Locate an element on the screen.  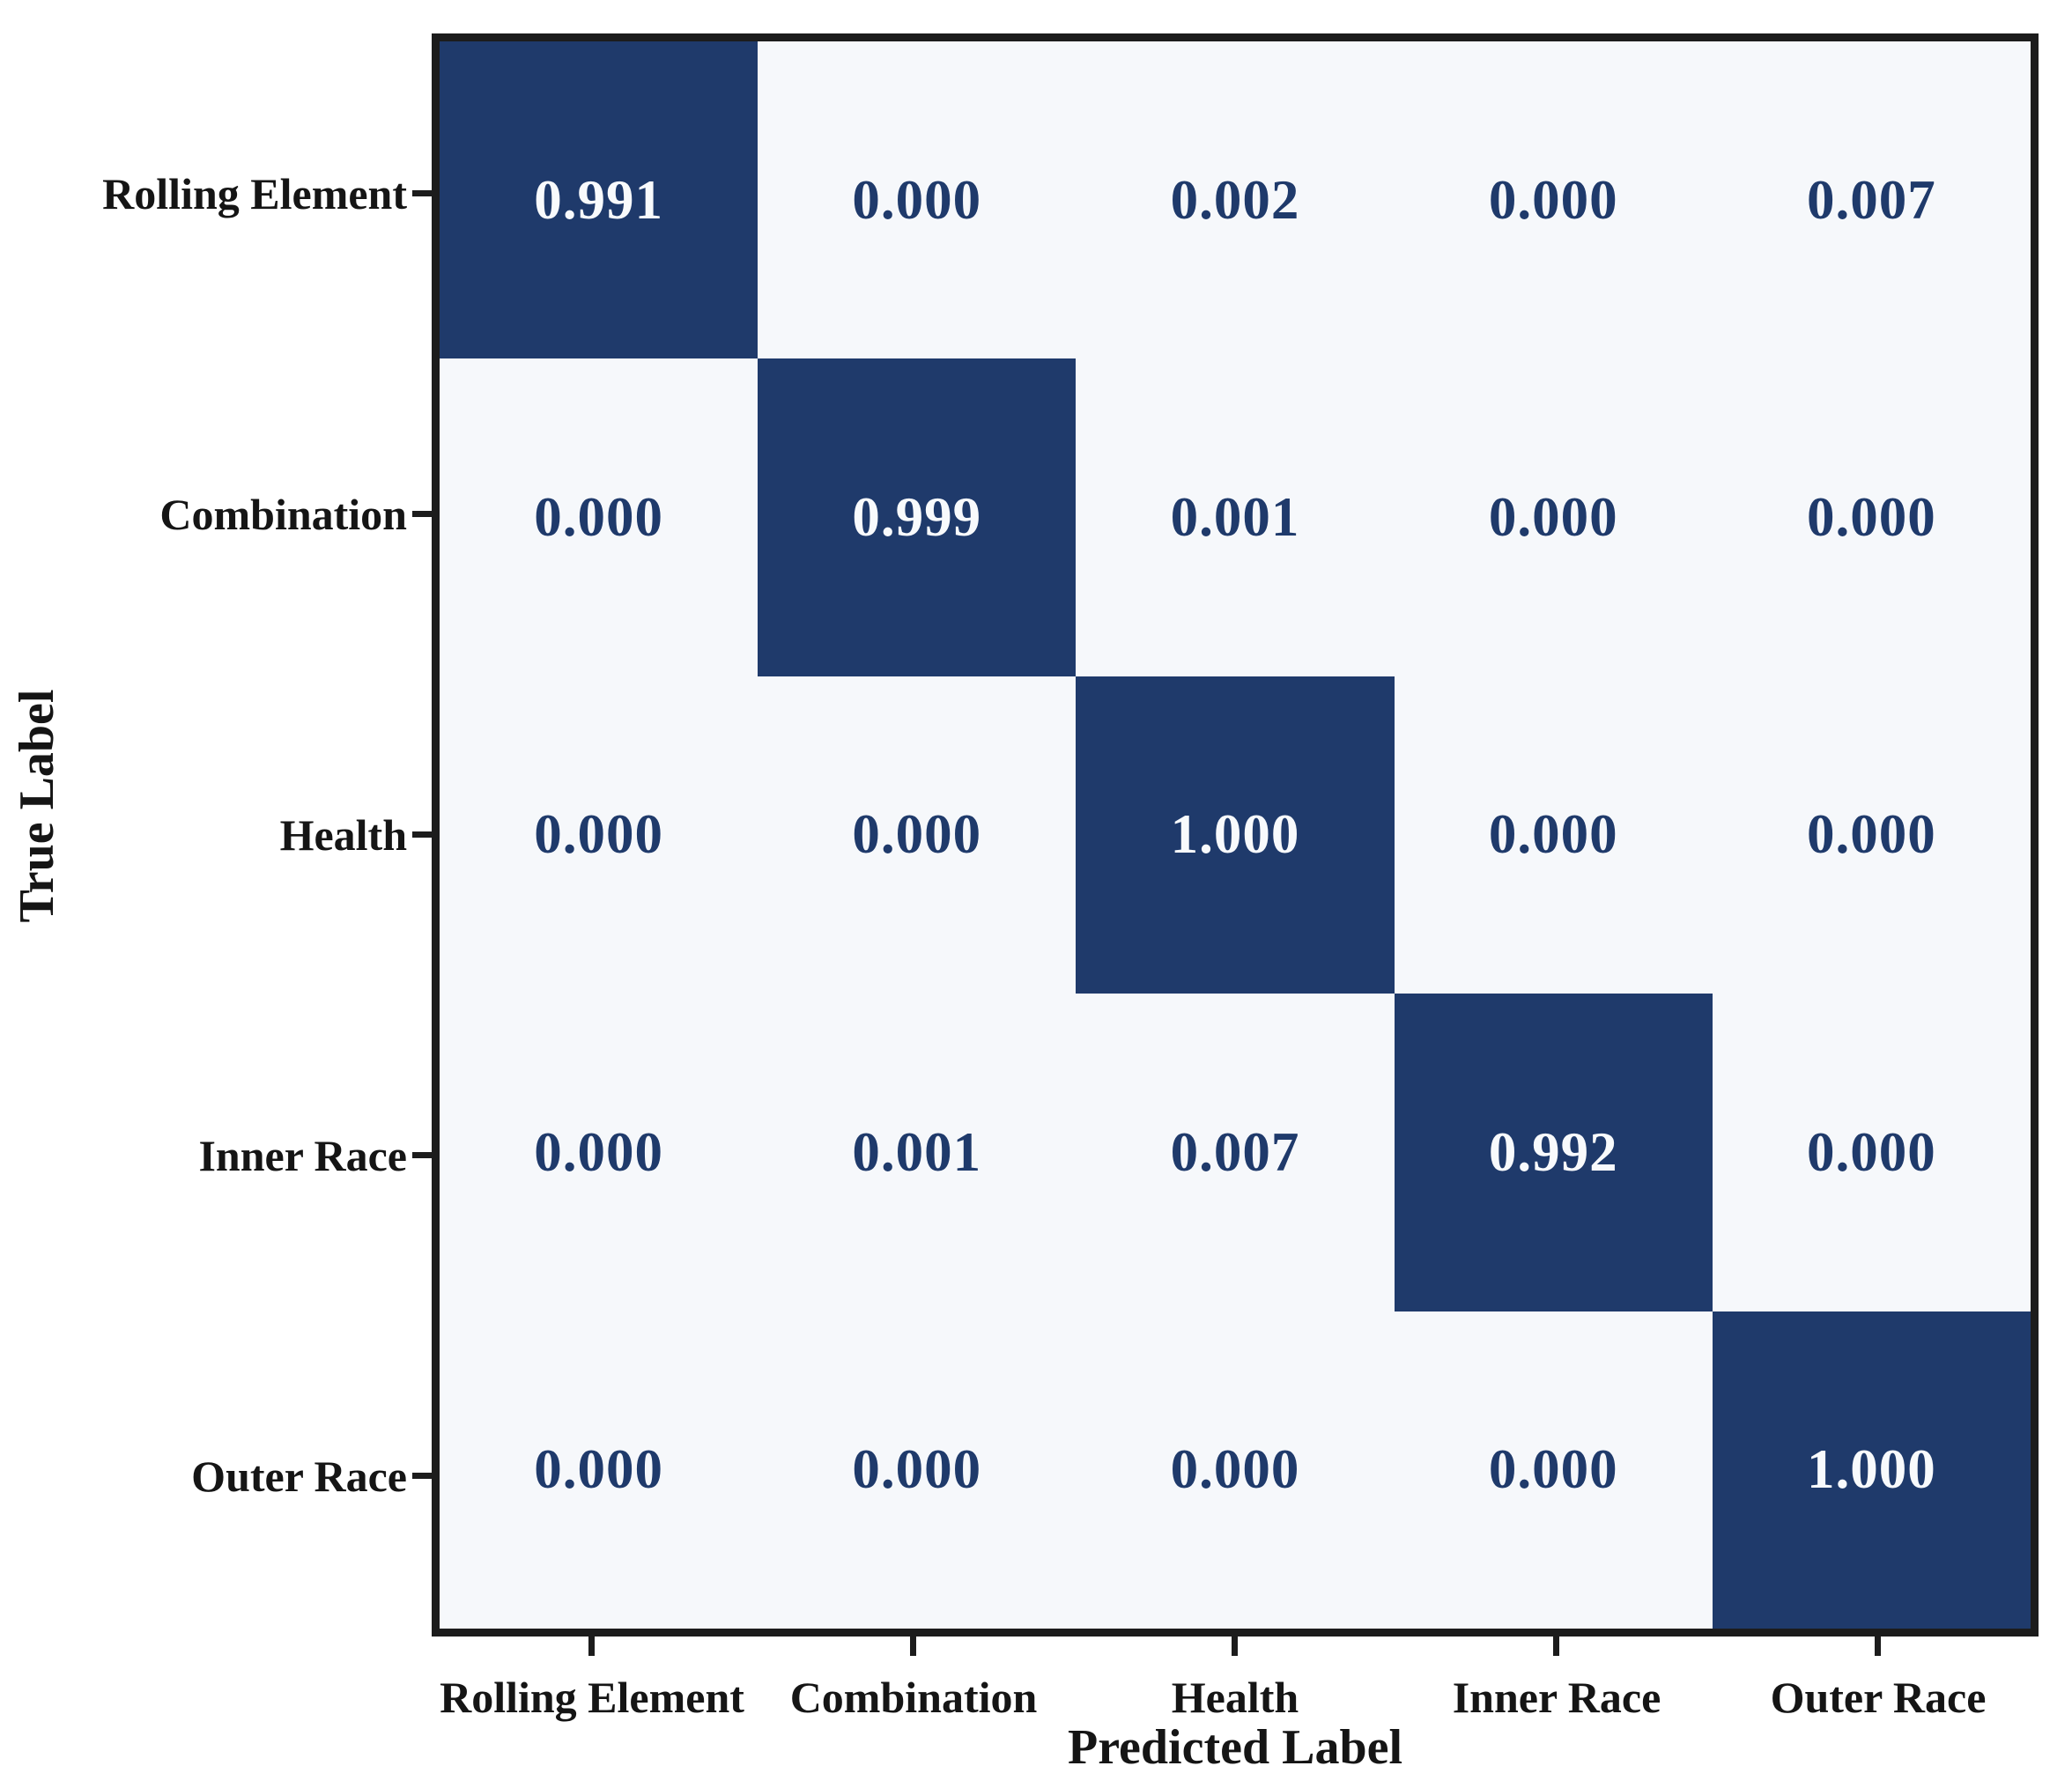
x-tick-label-inner-race: Inner Race is located at coordinates (1556, 1697).